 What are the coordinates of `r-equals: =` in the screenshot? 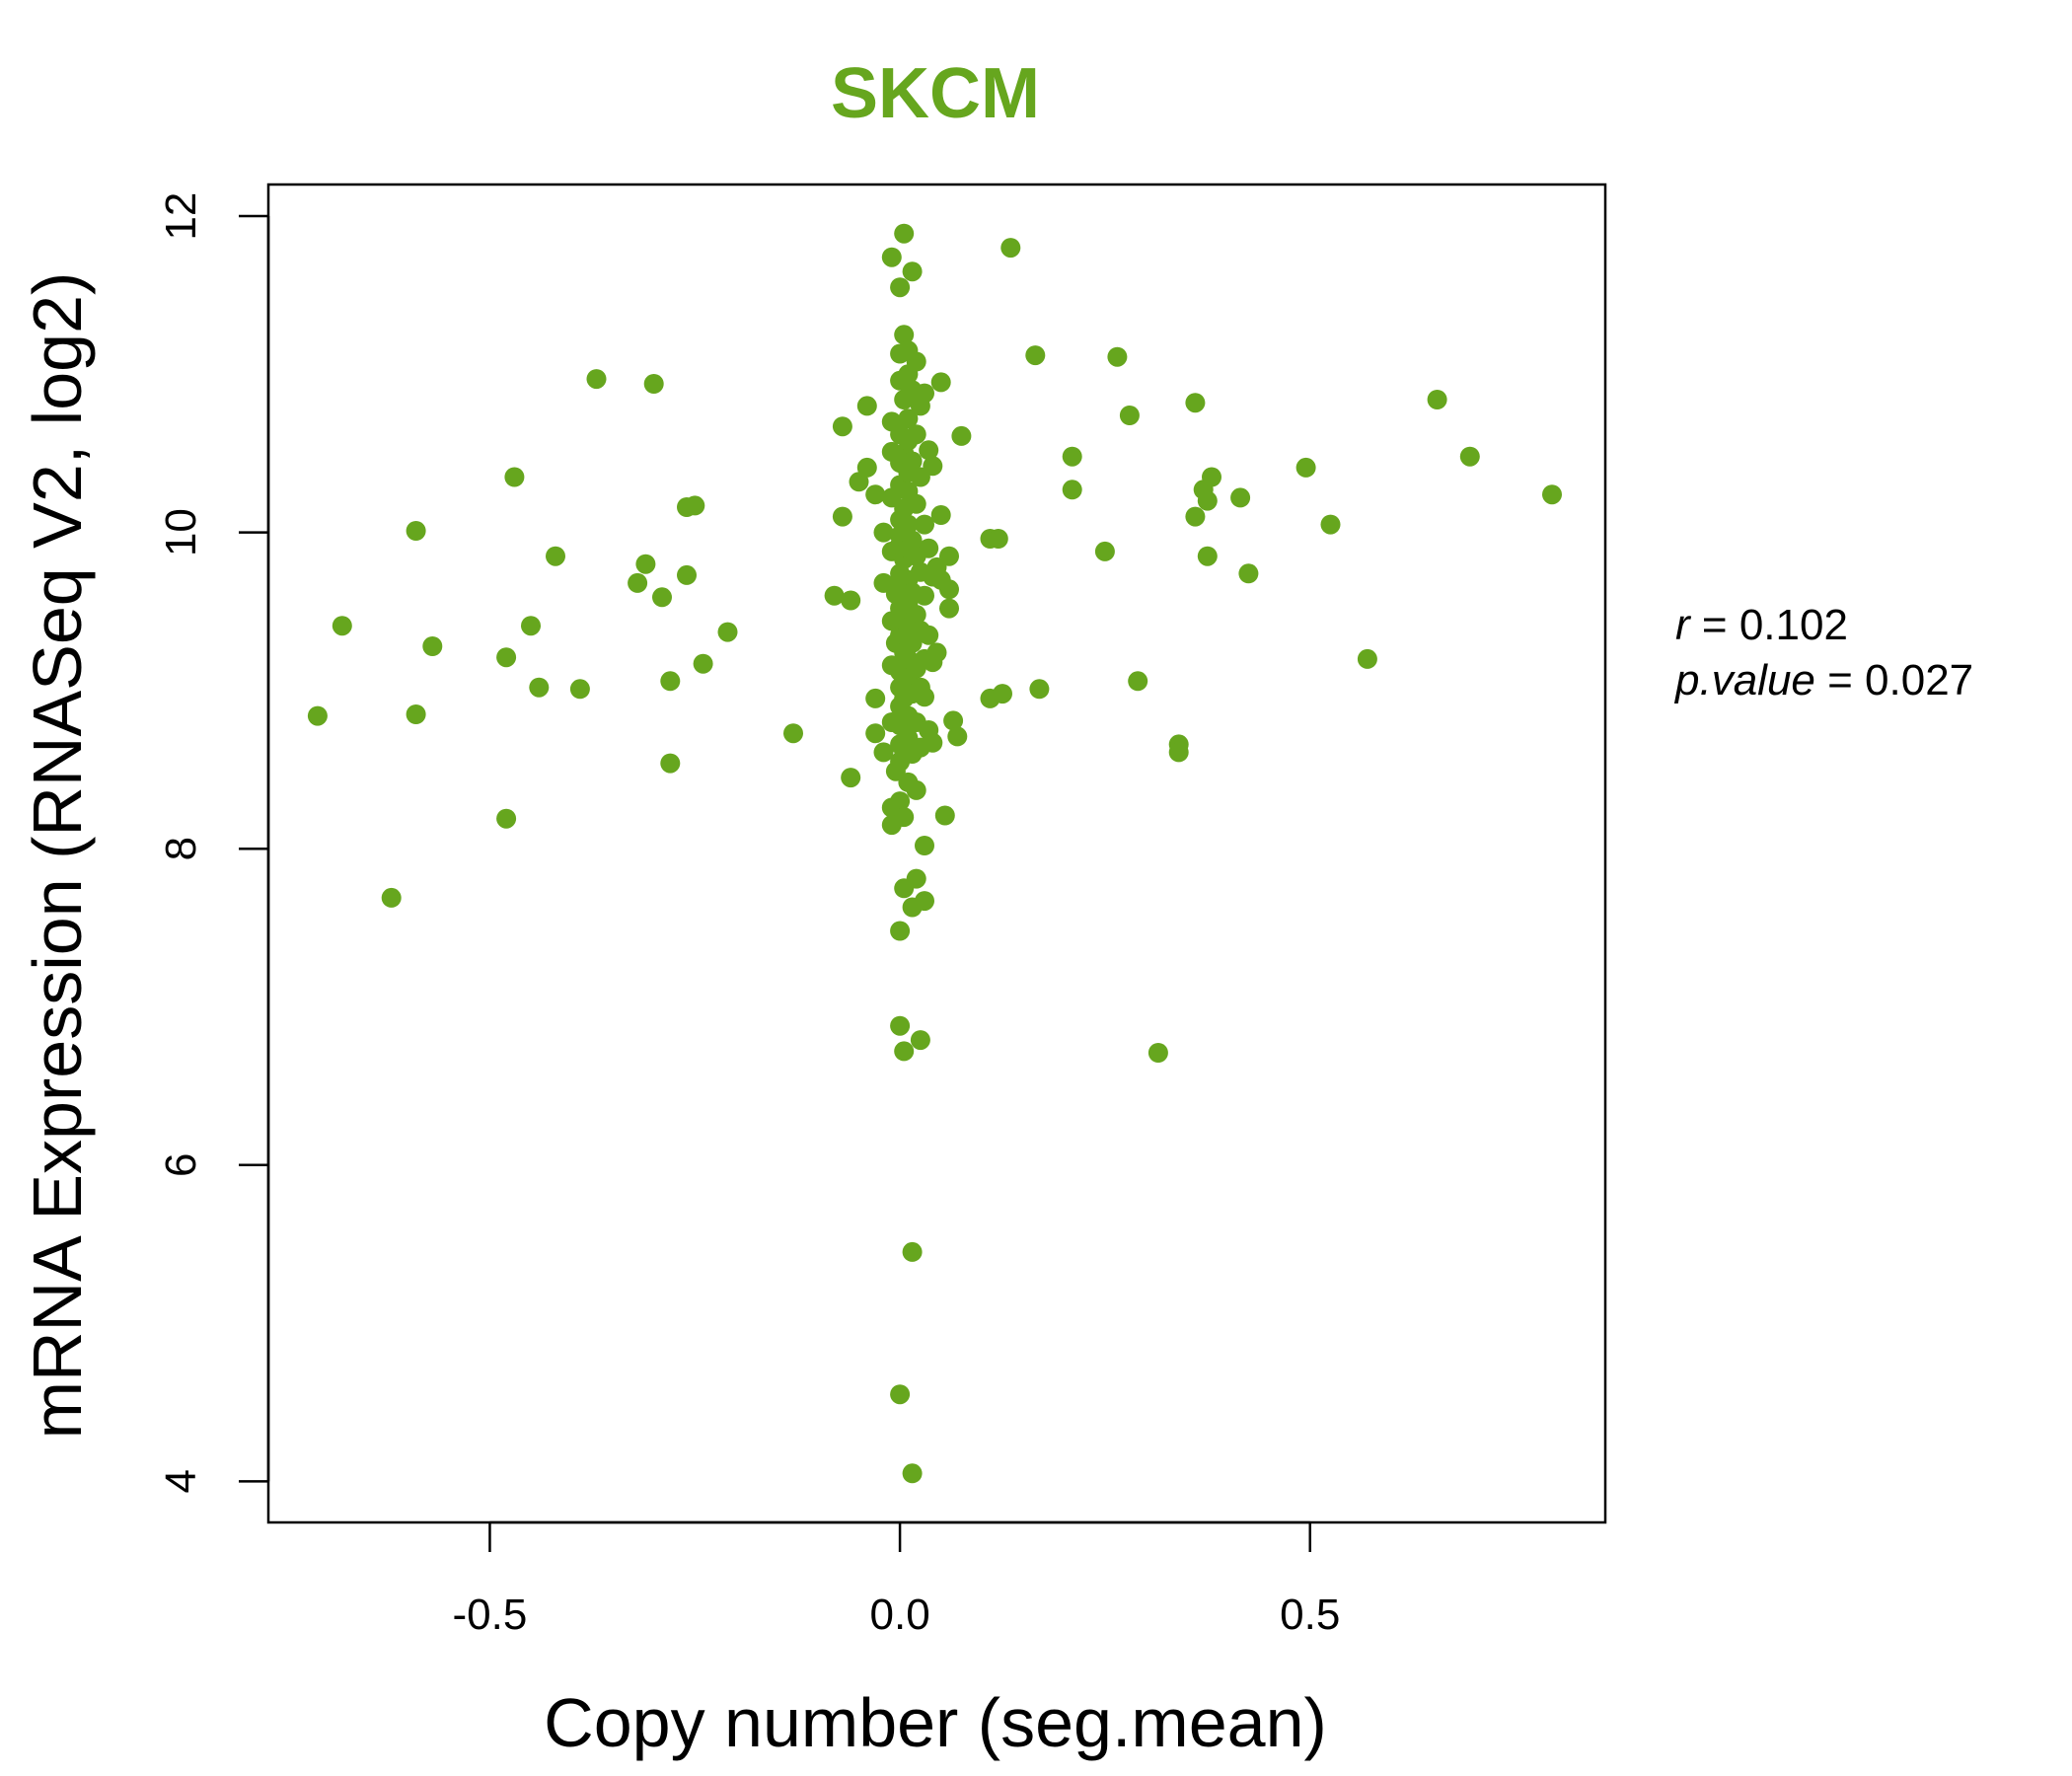 It's located at (1721, 625).